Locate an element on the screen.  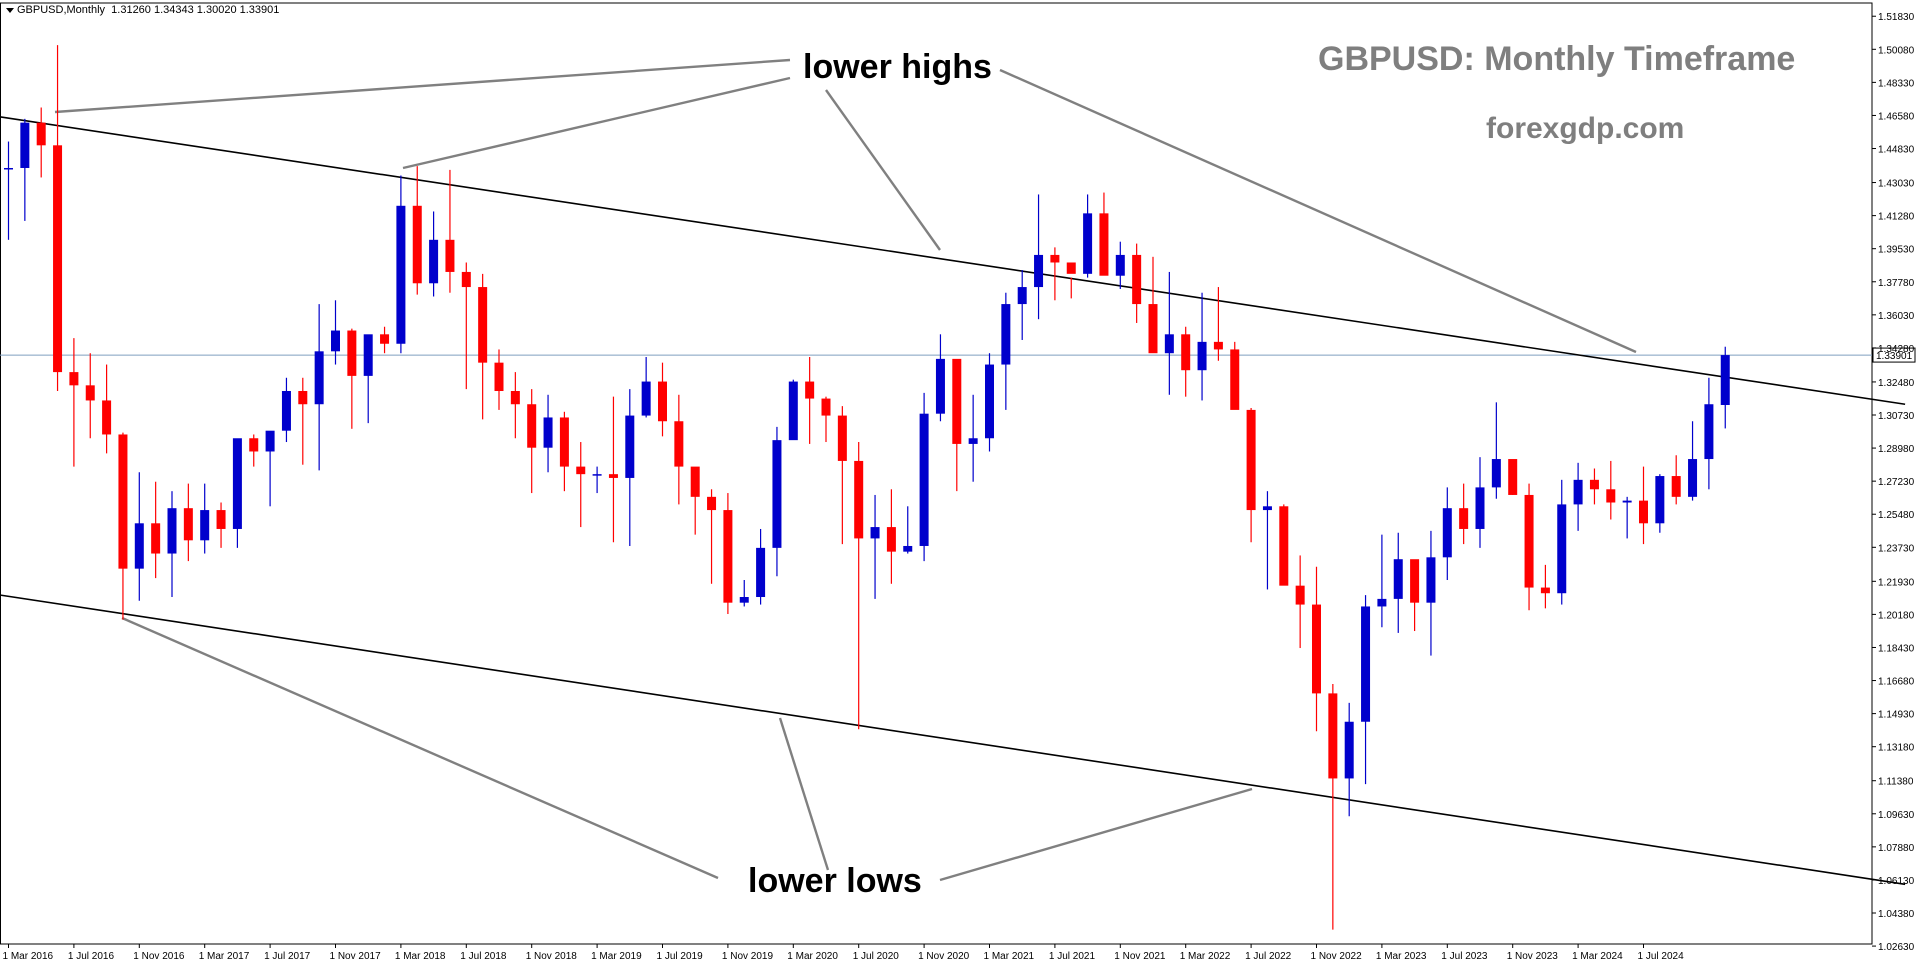
current-price-line: 1.33901 is located at coordinates (958, 355).